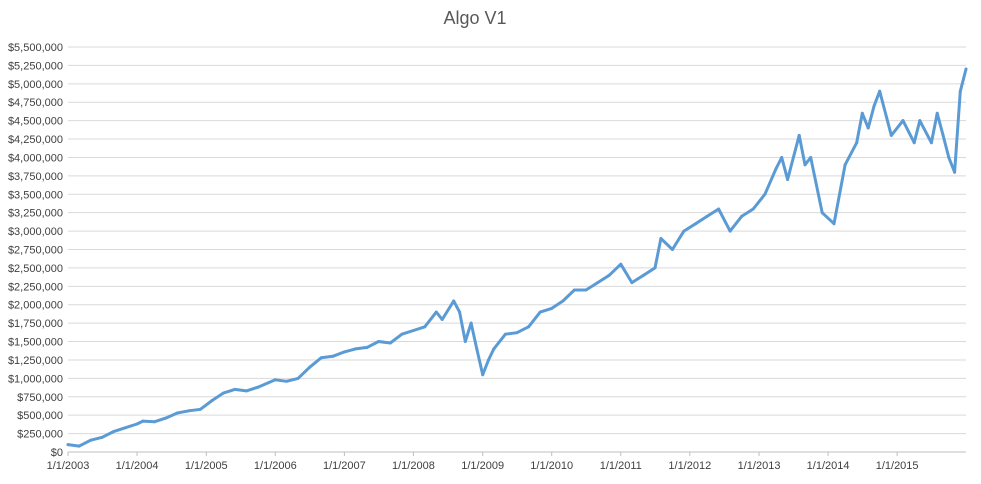  Describe the element at coordinates (35, 103) in the screenshot. I see `y-tick-label: $4,750,000` at that location.